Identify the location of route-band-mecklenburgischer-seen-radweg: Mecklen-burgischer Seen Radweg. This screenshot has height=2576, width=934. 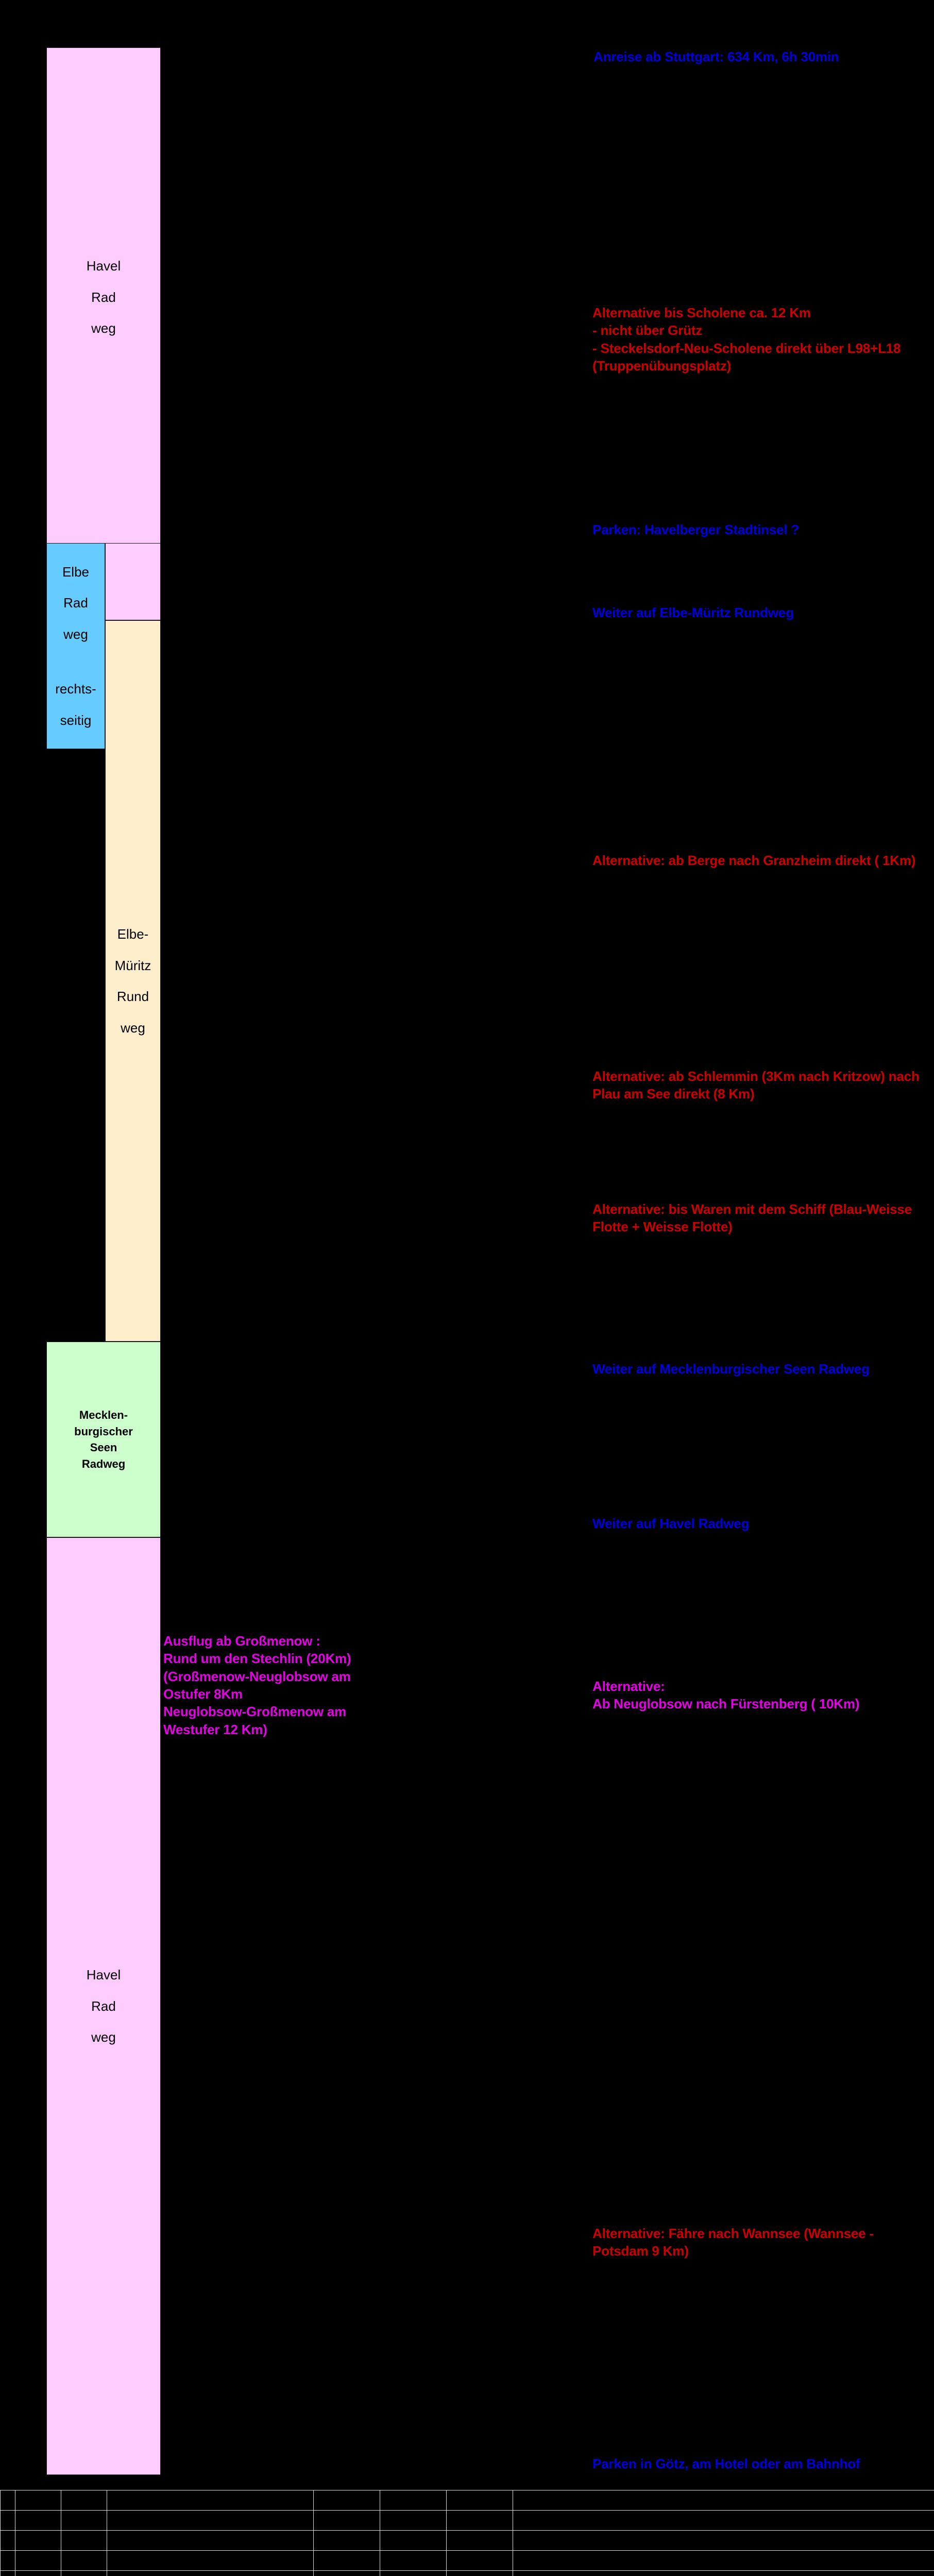
(103, 1439).